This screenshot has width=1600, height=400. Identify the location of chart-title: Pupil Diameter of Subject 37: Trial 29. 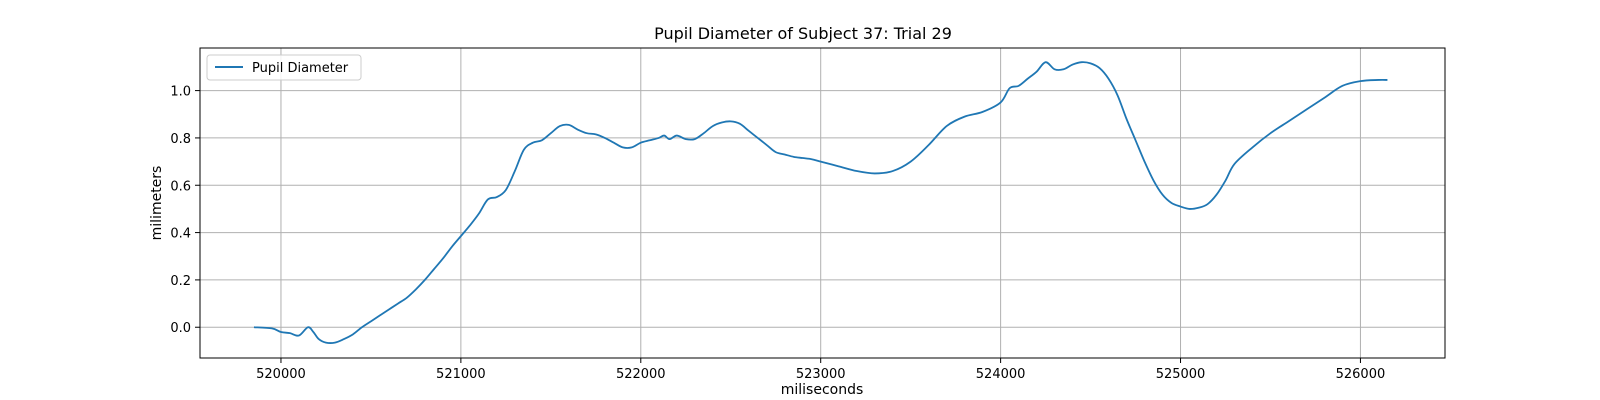
(803, 33).